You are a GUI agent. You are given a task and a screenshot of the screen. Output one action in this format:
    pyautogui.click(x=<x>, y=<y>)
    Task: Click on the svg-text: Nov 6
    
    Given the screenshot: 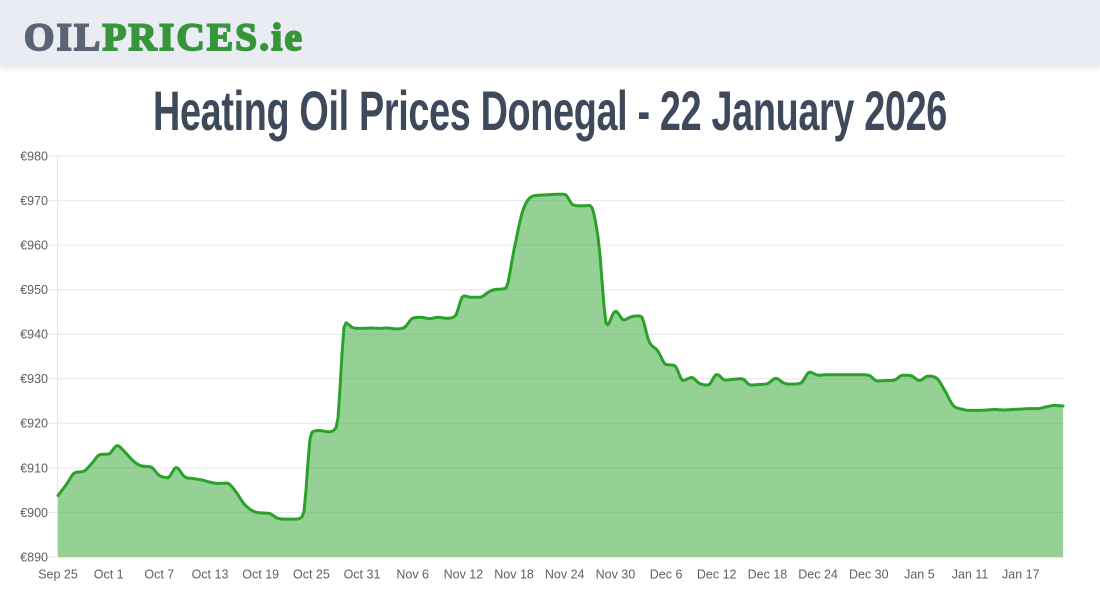 What is the action you would take?
    pyautogui.click(x=412, y=575)
    